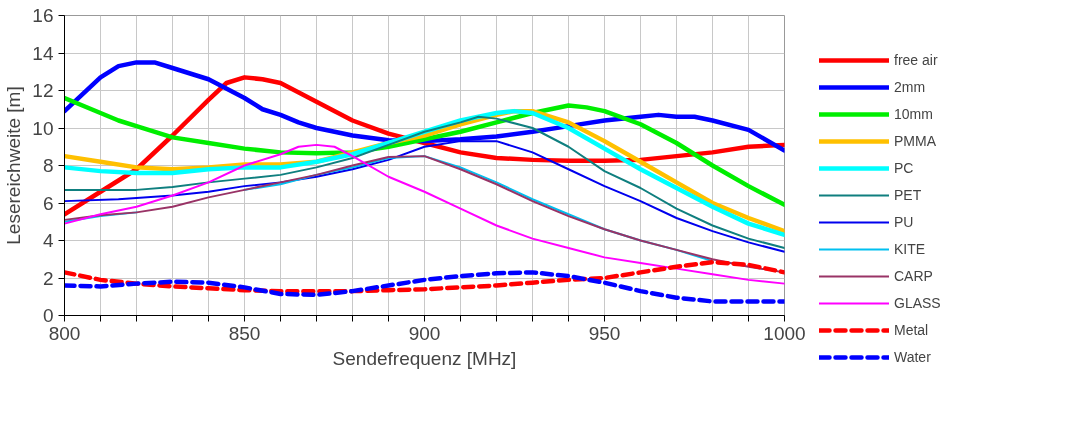  I want to click on legend-label: free air, so click(916, 60).